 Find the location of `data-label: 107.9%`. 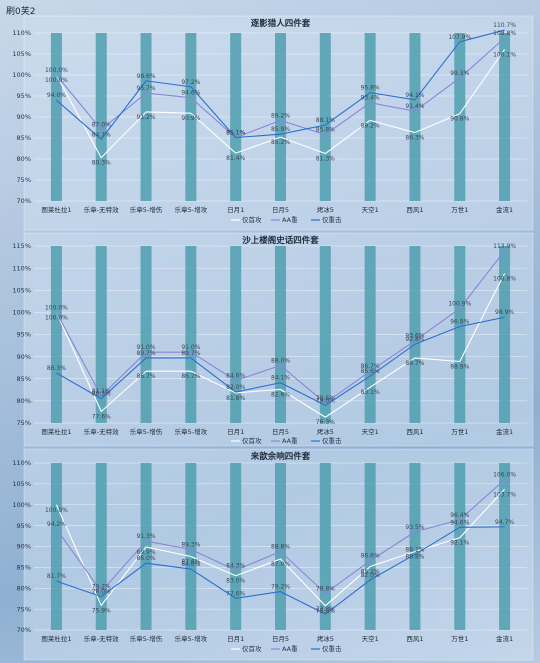

data-label: 107.9% is located at coordinates (459, 37).